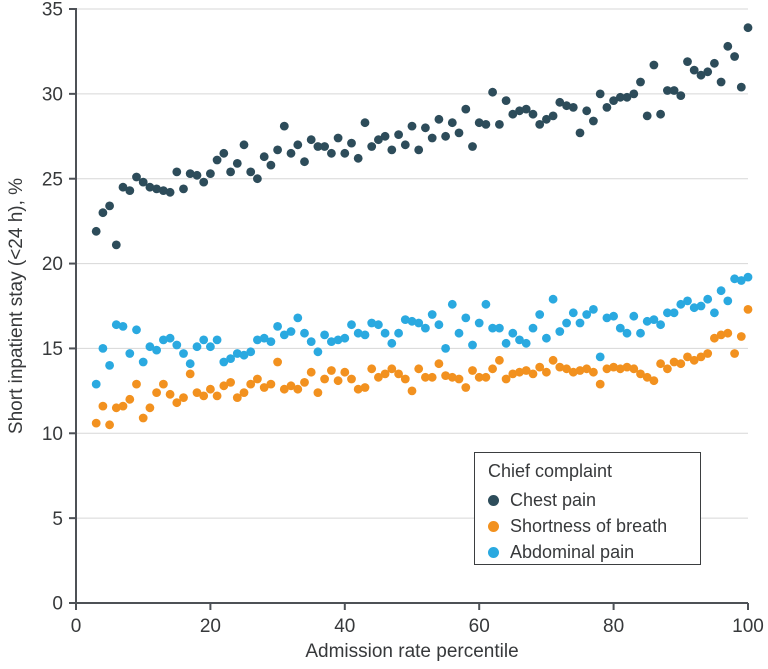  I want to click on y-tick-label: 5, so click(57, 519).